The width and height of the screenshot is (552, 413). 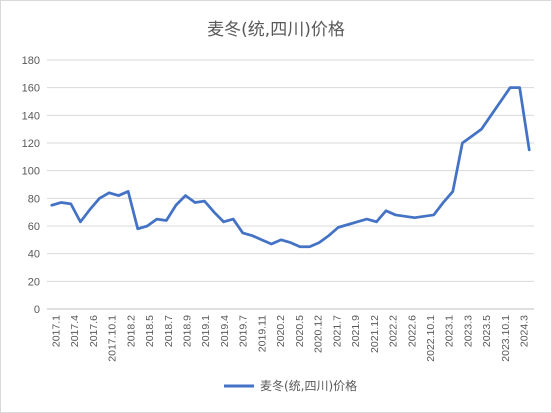 I want to click on x-tick-label: 2023.1, so click(x=450, y=331).